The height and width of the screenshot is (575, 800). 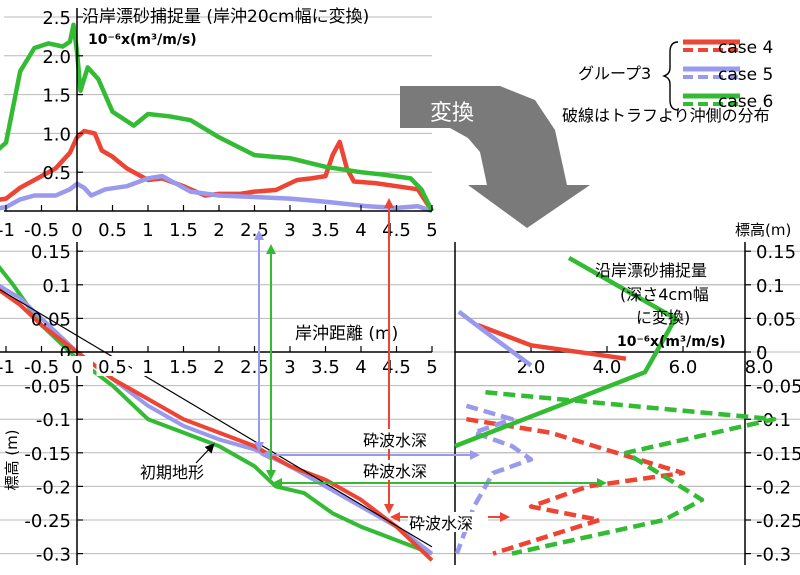 What do you see at coordinates (76, 230) in the screenshot?
I see `top-xtick-label-2: 0` at bounding box center [76, 230].